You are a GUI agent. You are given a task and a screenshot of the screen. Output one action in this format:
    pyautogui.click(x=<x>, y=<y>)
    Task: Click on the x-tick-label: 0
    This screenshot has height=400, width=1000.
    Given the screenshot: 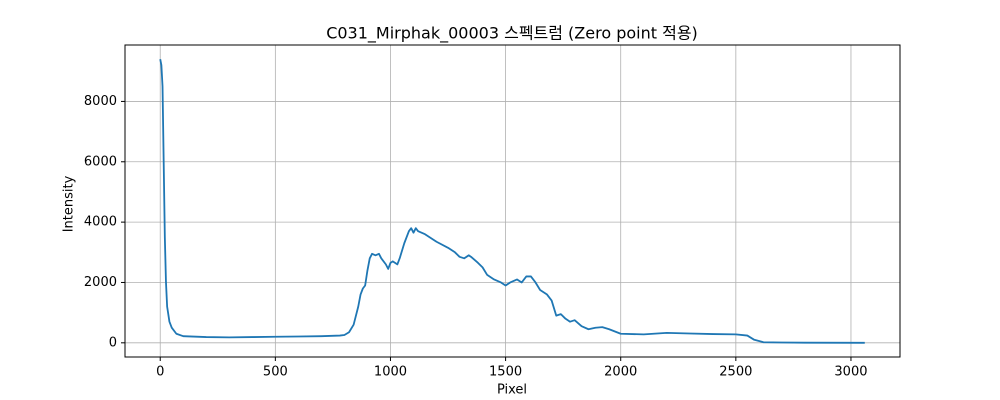 What is the action you would take?
    pyautogui.click(x=160, y=372)
    